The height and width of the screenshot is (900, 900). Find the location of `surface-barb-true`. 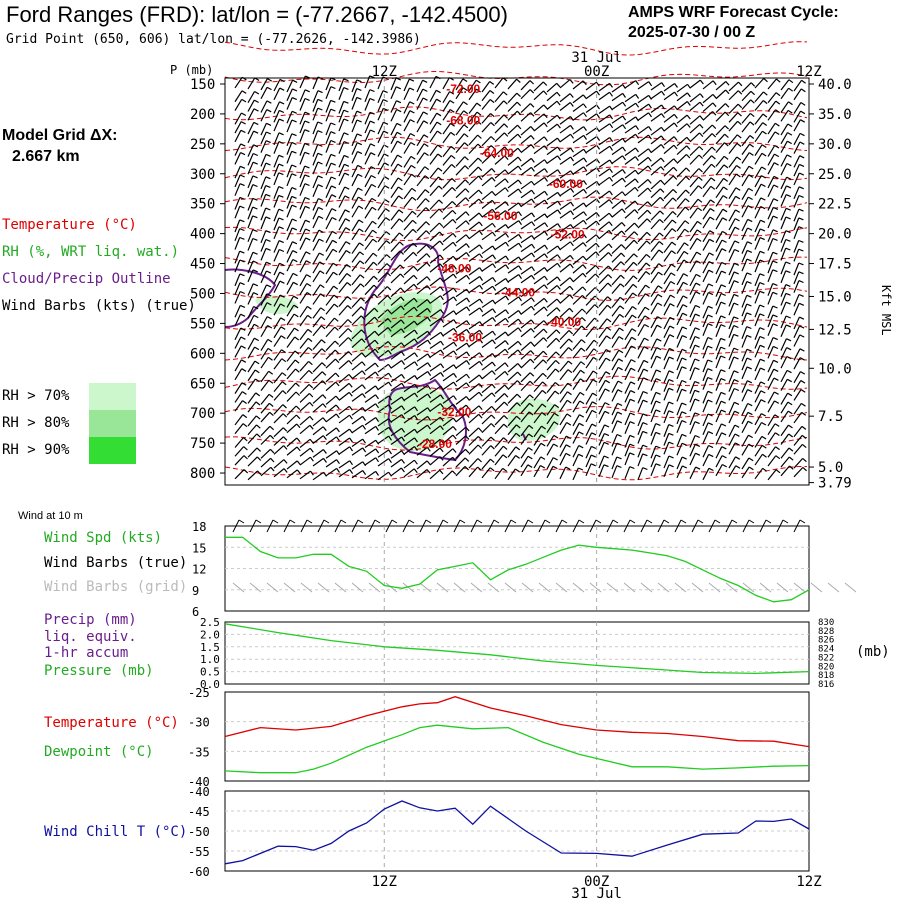

surface-barb-true is located at coordinates (389, 526).